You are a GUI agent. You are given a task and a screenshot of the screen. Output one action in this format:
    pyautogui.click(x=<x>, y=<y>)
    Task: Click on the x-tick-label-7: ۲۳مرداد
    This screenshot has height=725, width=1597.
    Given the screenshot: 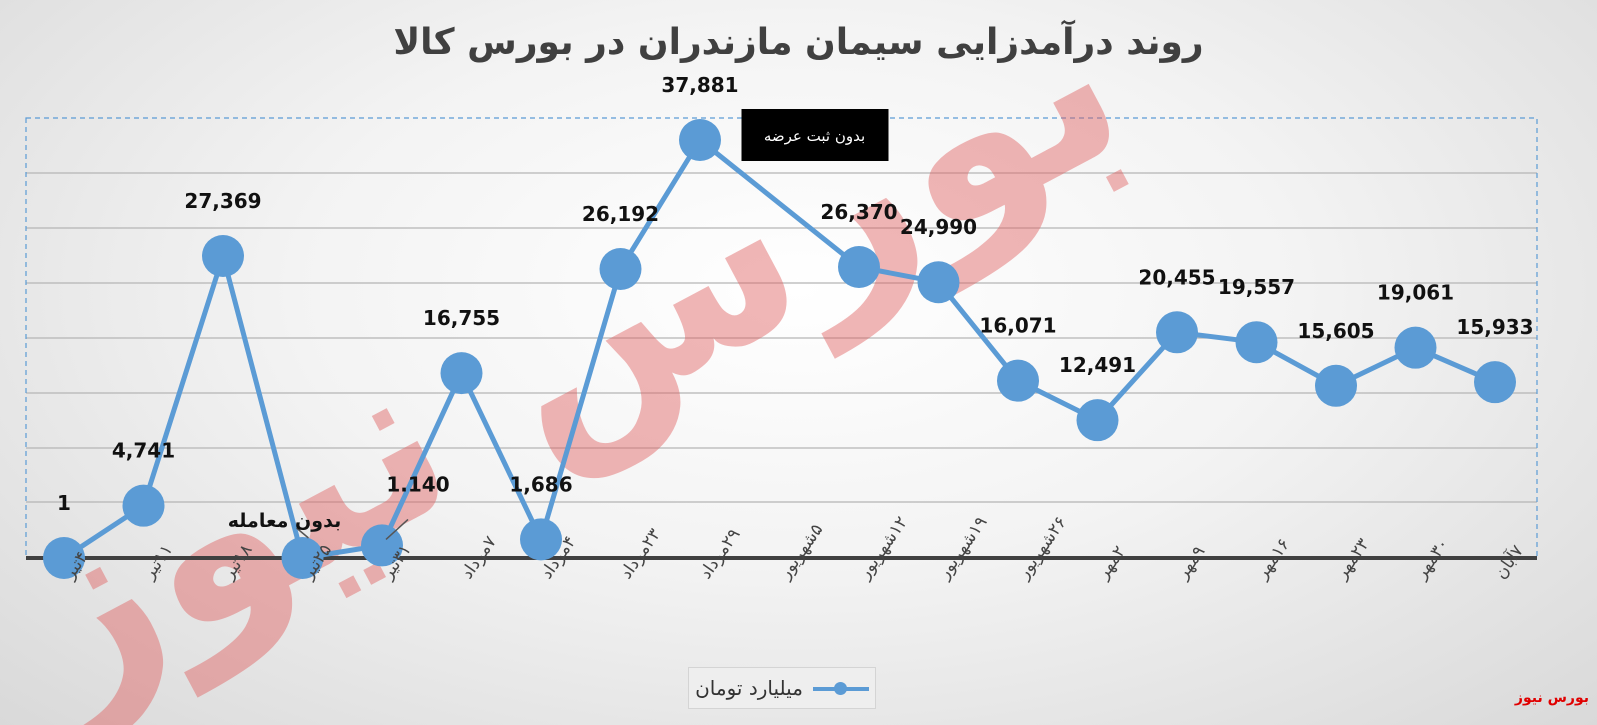 What is the action you would take?
    pyautogui.click(x=640, y=554)
    